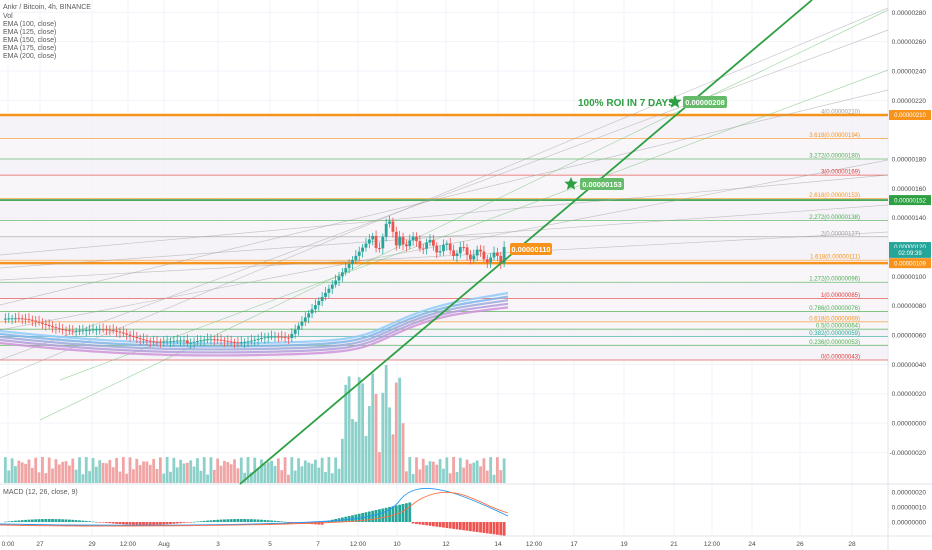 Image resolution: width=932 pixels, height=550 pixels. I want to click on fib-label-1: 3.618(0.00000194), so click(834, 136).